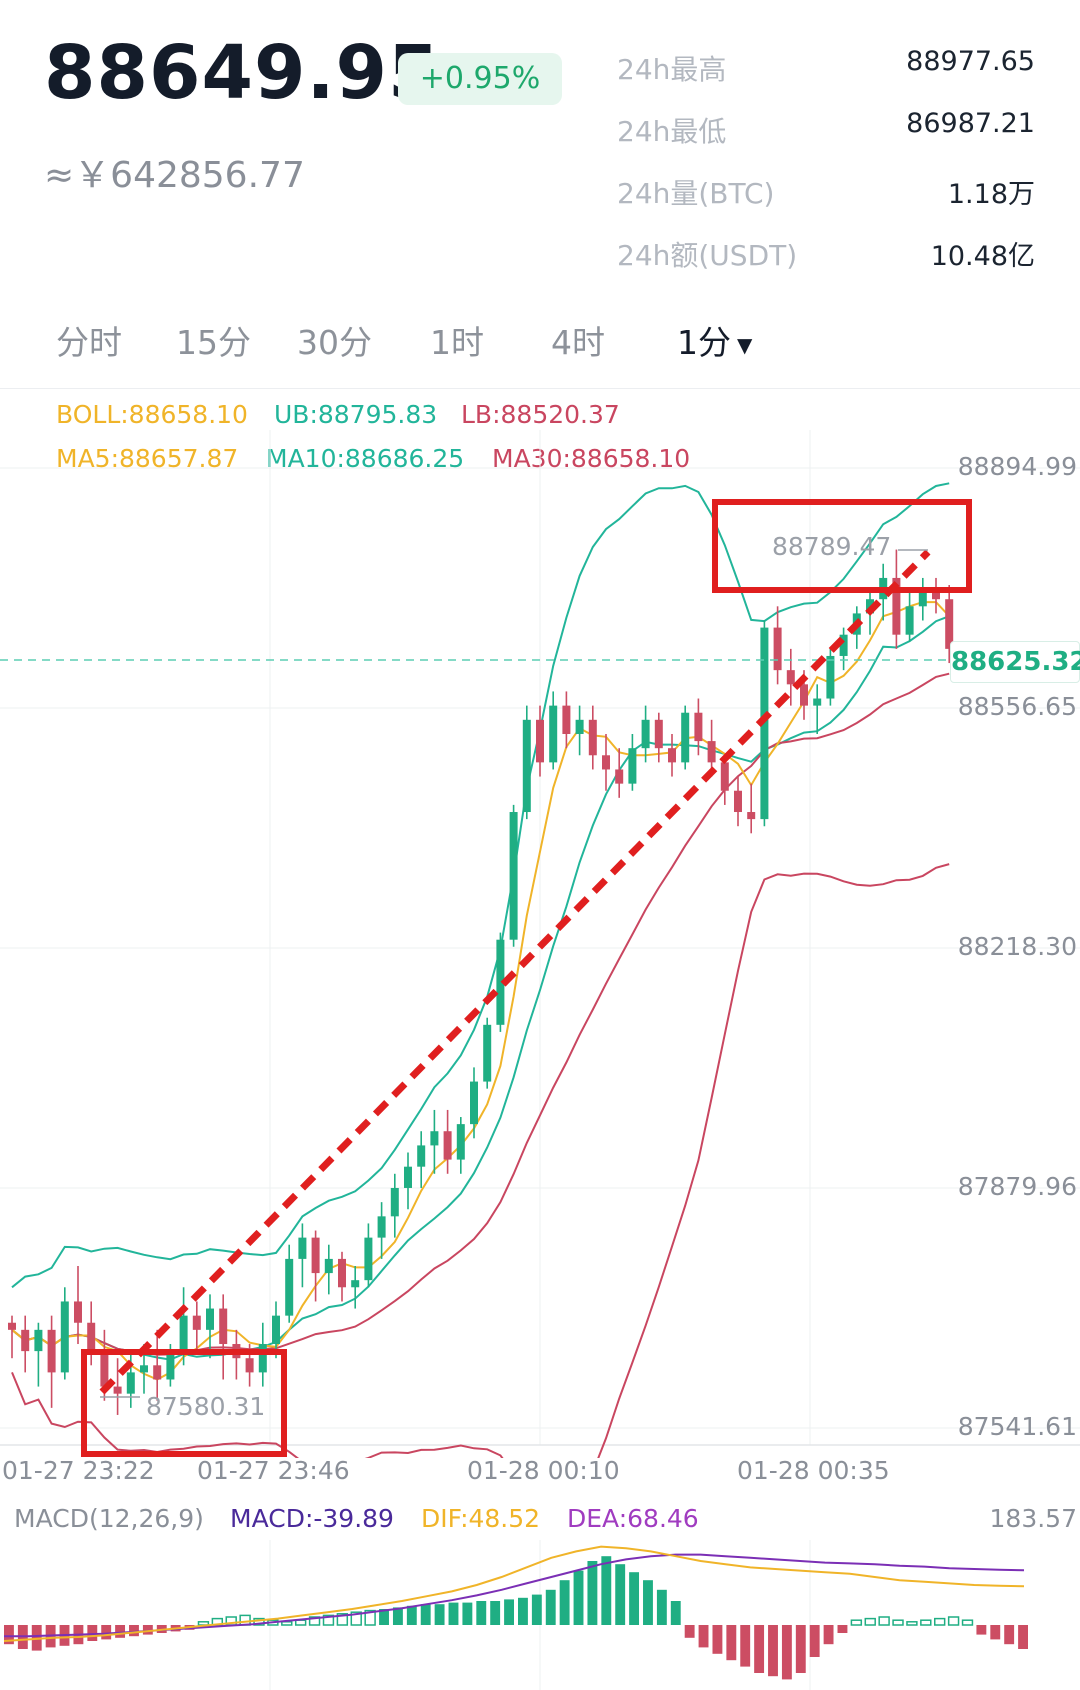 Image resolution: width=1080 pixels, height=1690 pixels. Describe the element at coordinates (982, 256) in the screenshot. I see `stat-value-24h-turnover: 10.48亿` at that location.